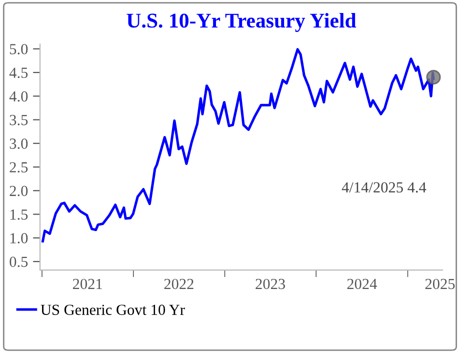 This screenshot has height=353, width=460. I want to click on y-tick-label: 1.0, so click(19, 238).